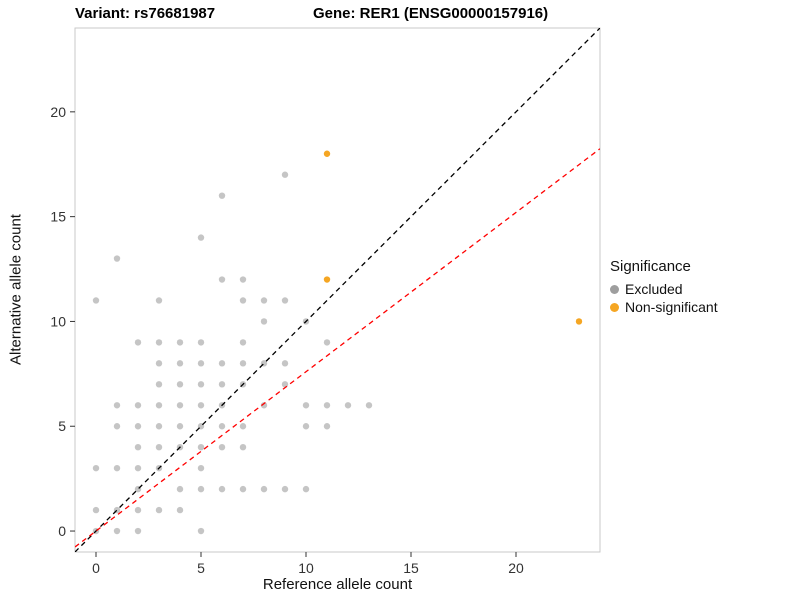 The width and height of the screenshot is (800, 600). What do you see at coordinates (337, 584) in the screenshot?
I see `x-axis-label: Reference allele count` at bounding box center [337, 584].